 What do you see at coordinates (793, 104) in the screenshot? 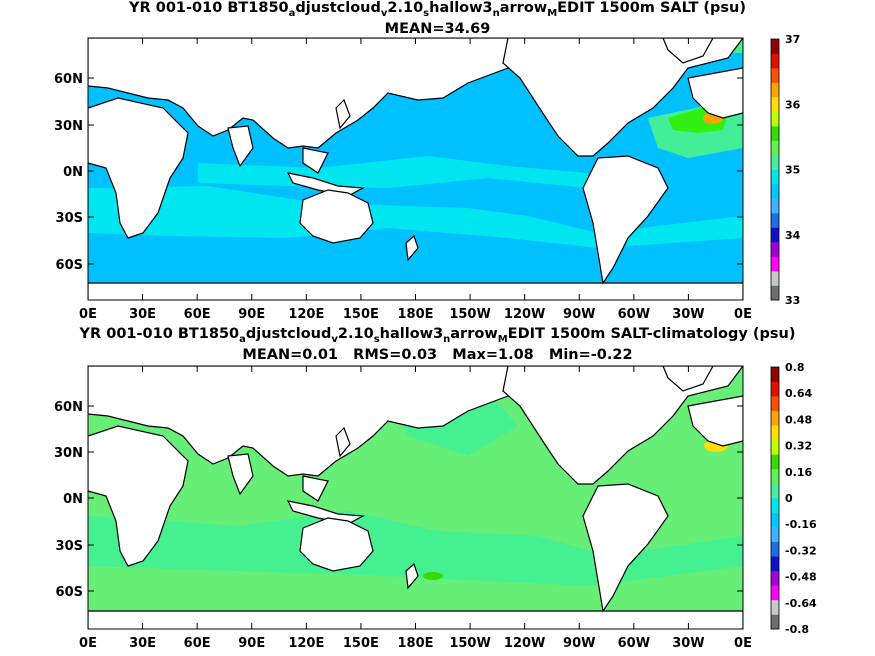
I see `colorbar-label: 36` at bounding box center [793, 104].